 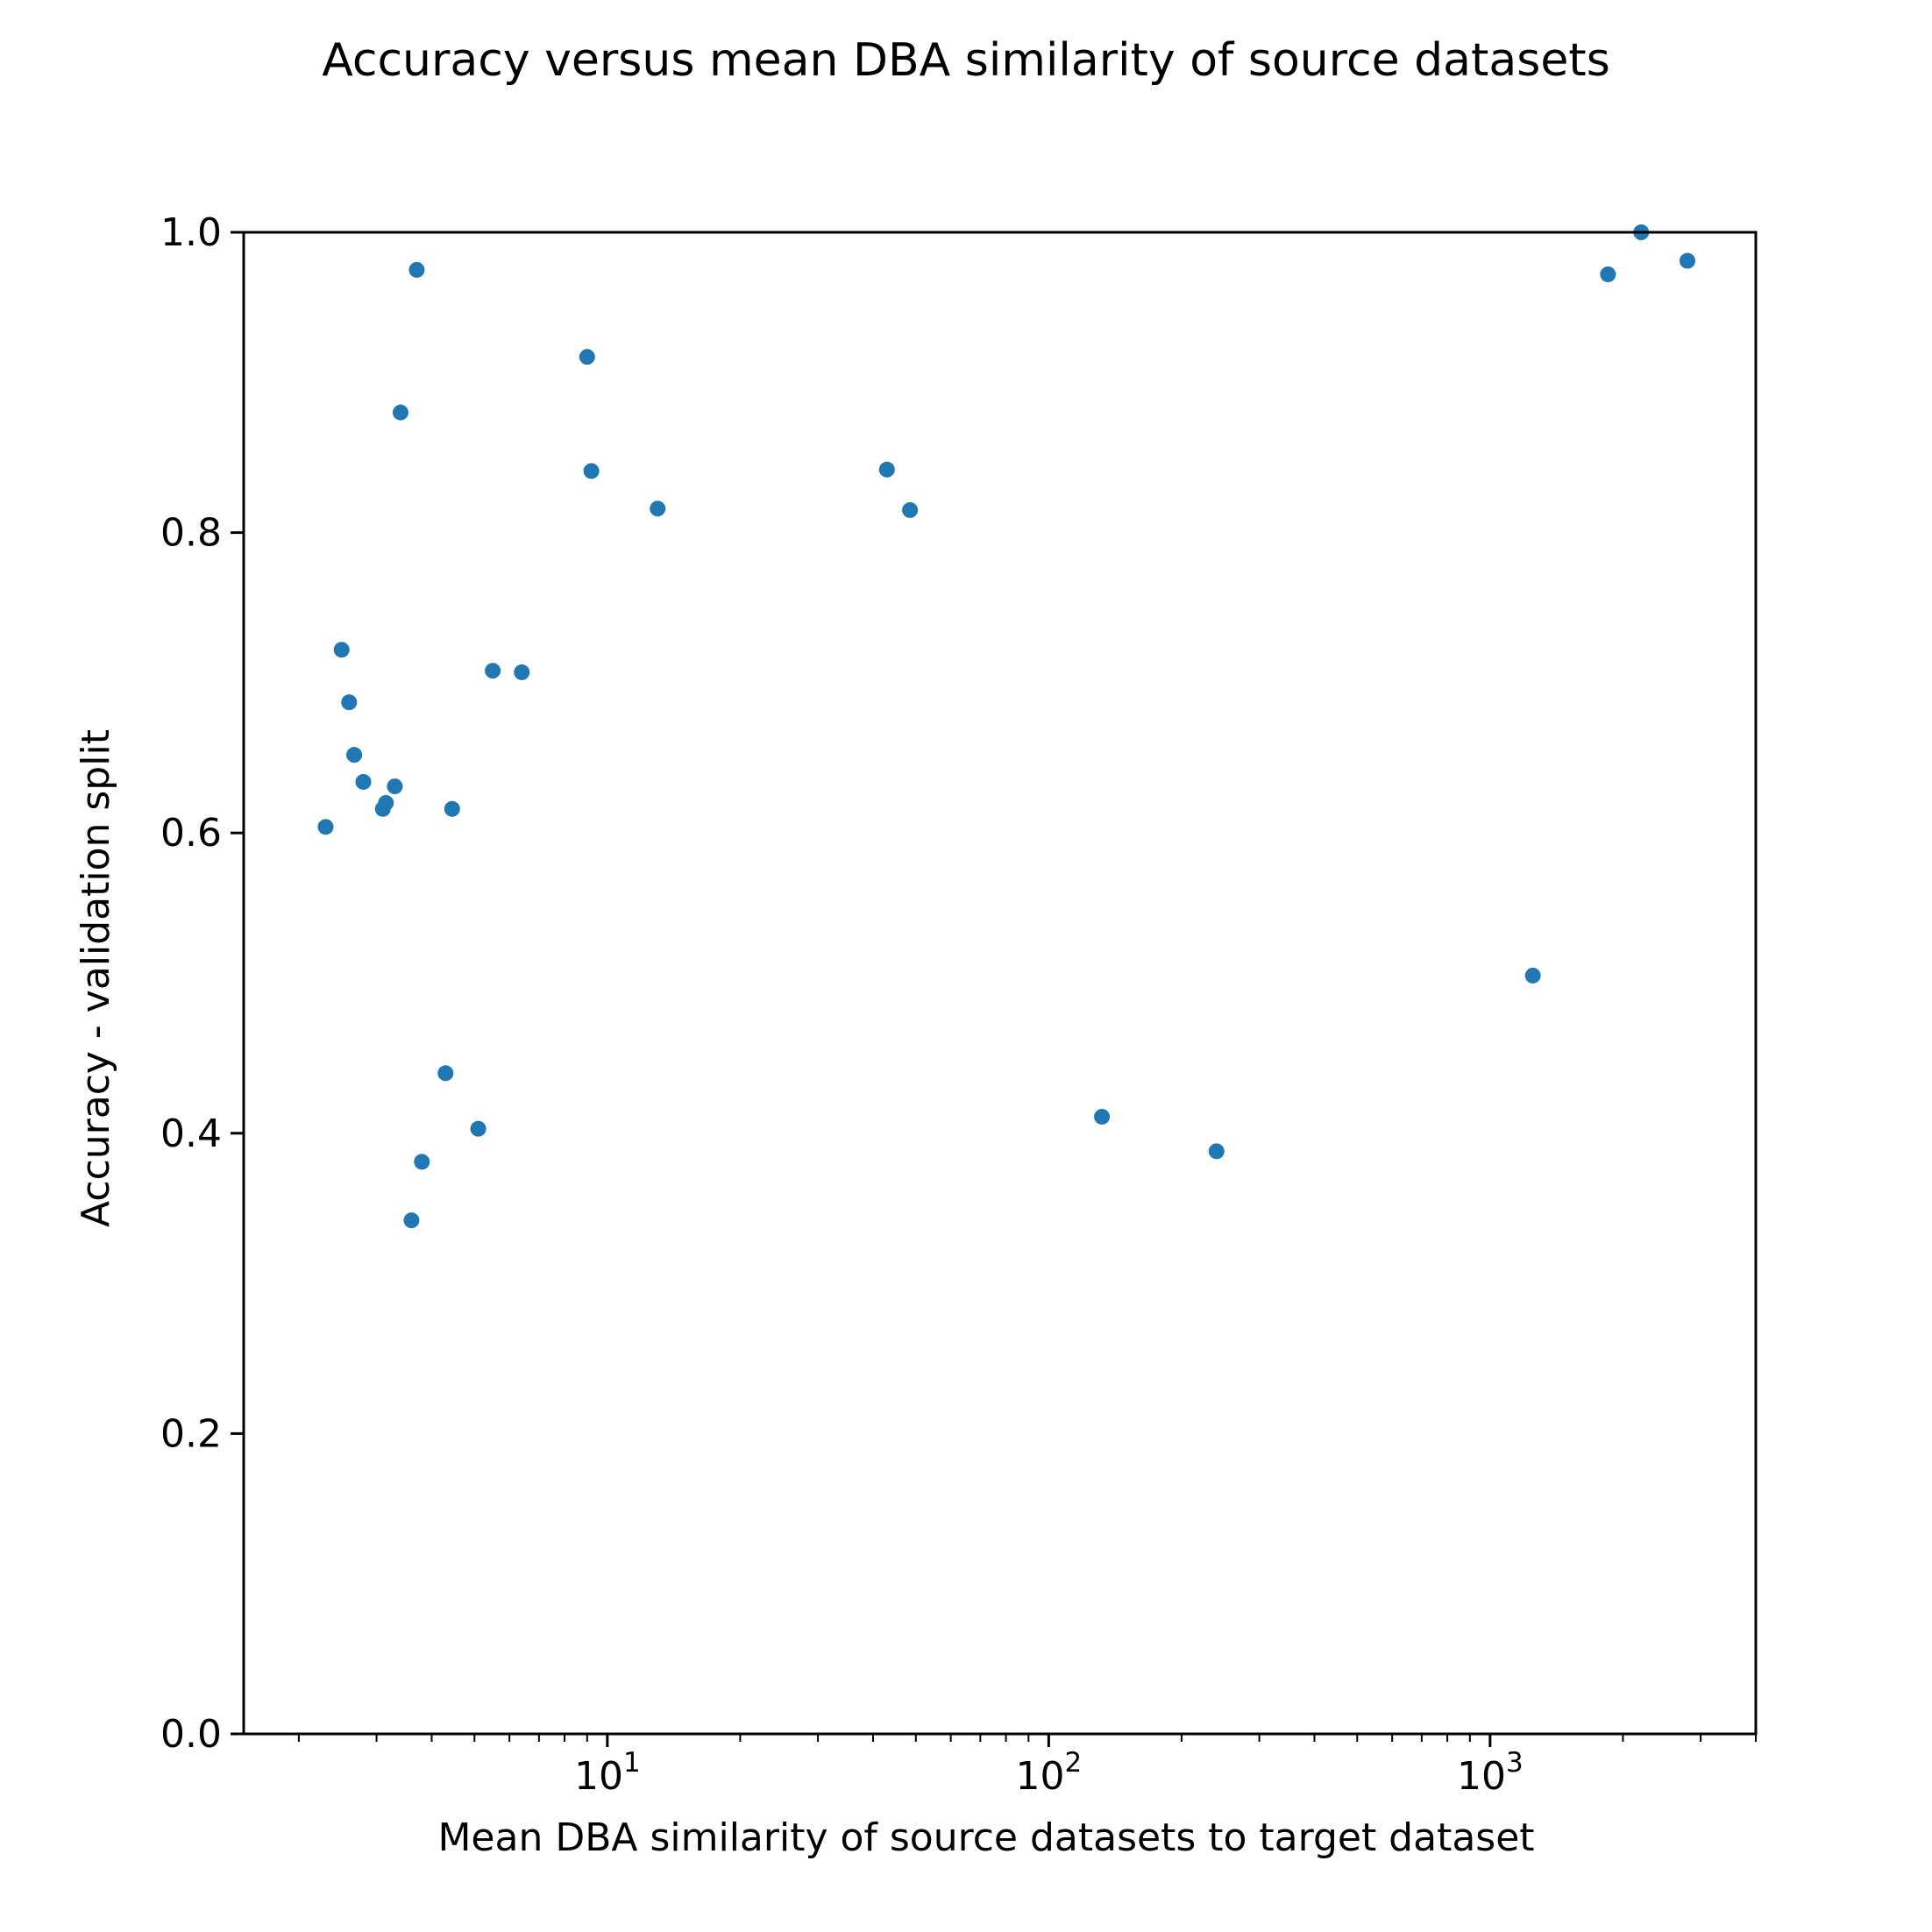 I want to click on y-tick-label: 0.0, so click(x=191, y=1734).